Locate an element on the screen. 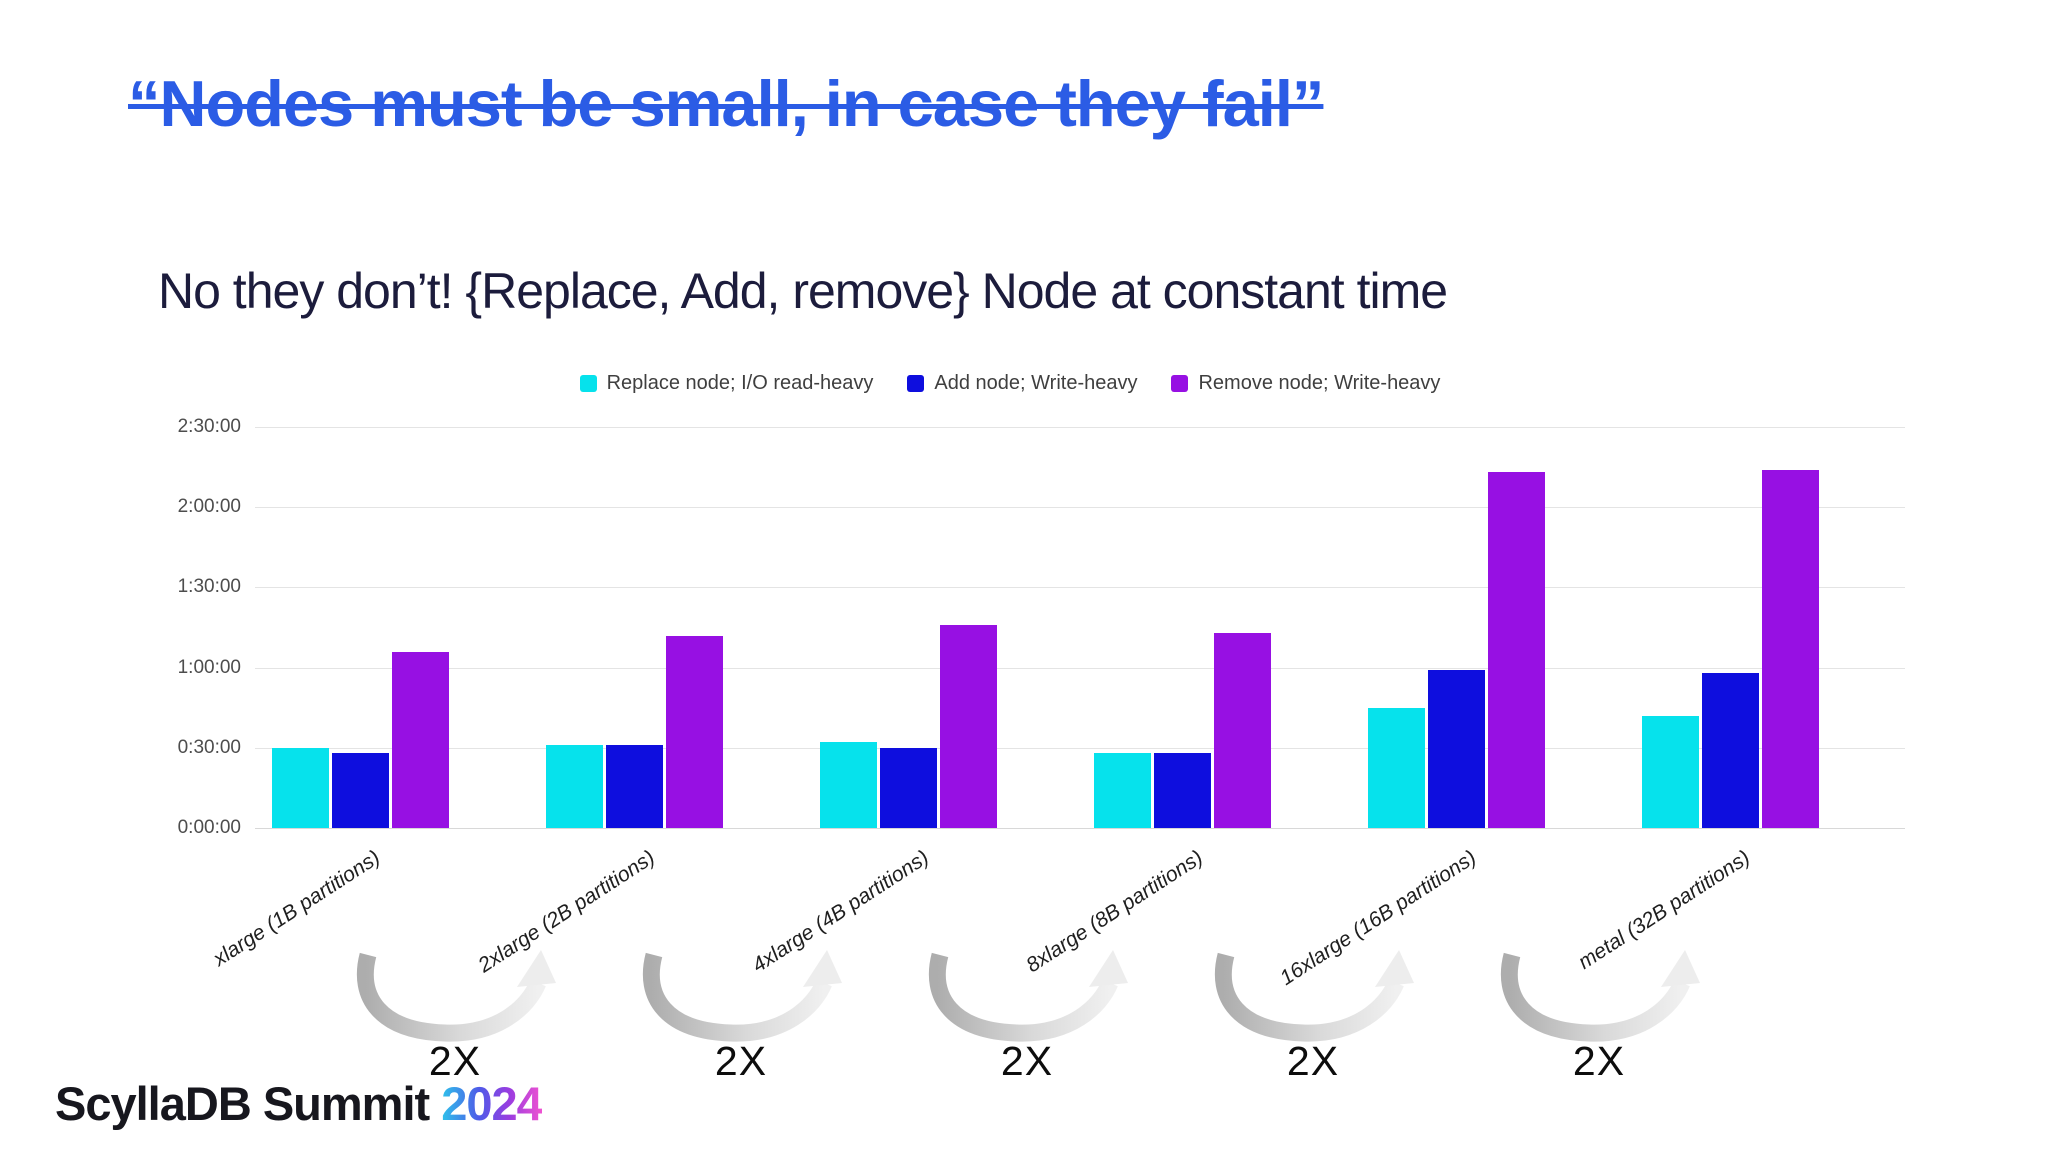  y-axis-tick-label: 0:00:00 is located at coordinates (209, 827).